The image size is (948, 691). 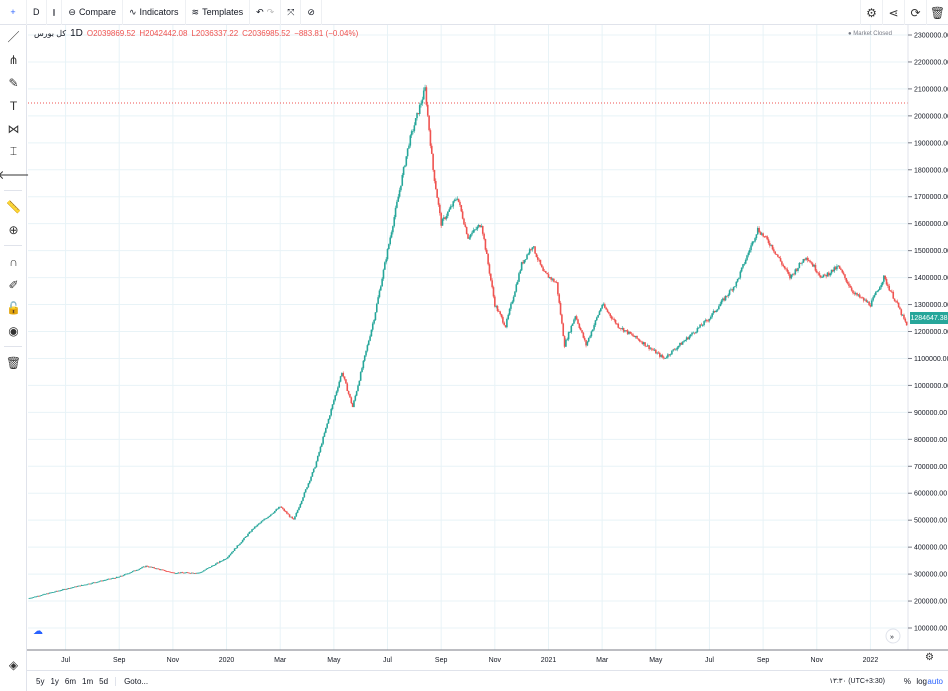 I want to click on scroll-to-realtime-button, so click(x=893, y=636).